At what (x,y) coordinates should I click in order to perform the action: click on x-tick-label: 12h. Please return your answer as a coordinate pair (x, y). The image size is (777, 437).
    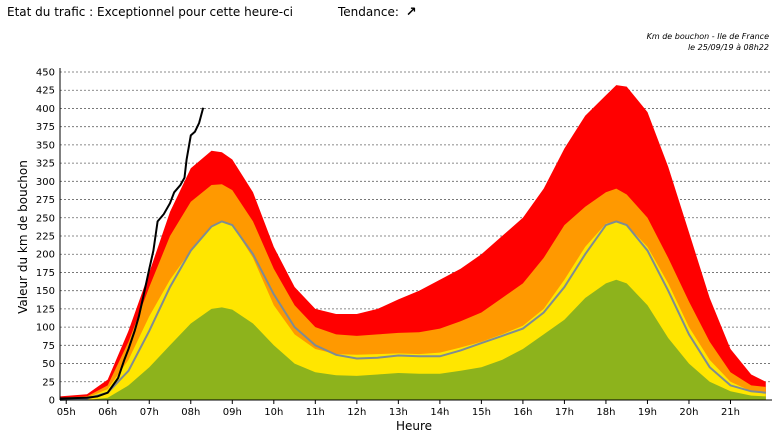
    Looking at the image, I should click on (356, 412).